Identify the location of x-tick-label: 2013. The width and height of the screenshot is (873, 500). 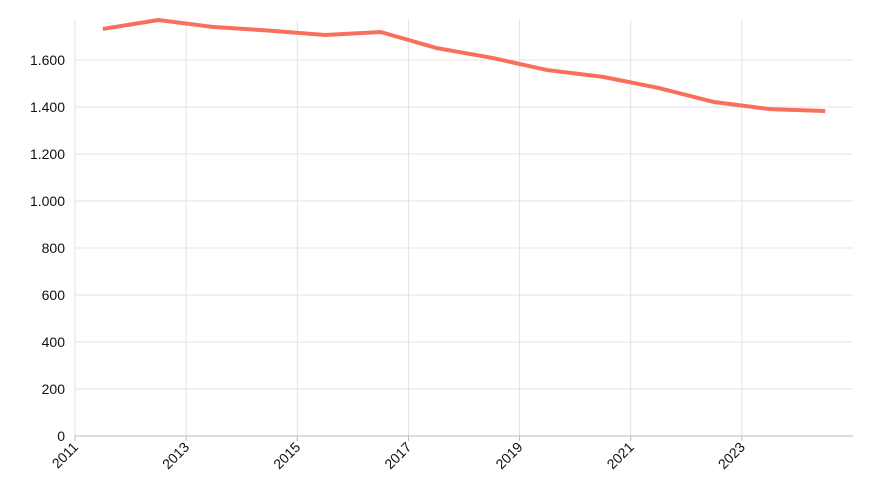
(175, 455).